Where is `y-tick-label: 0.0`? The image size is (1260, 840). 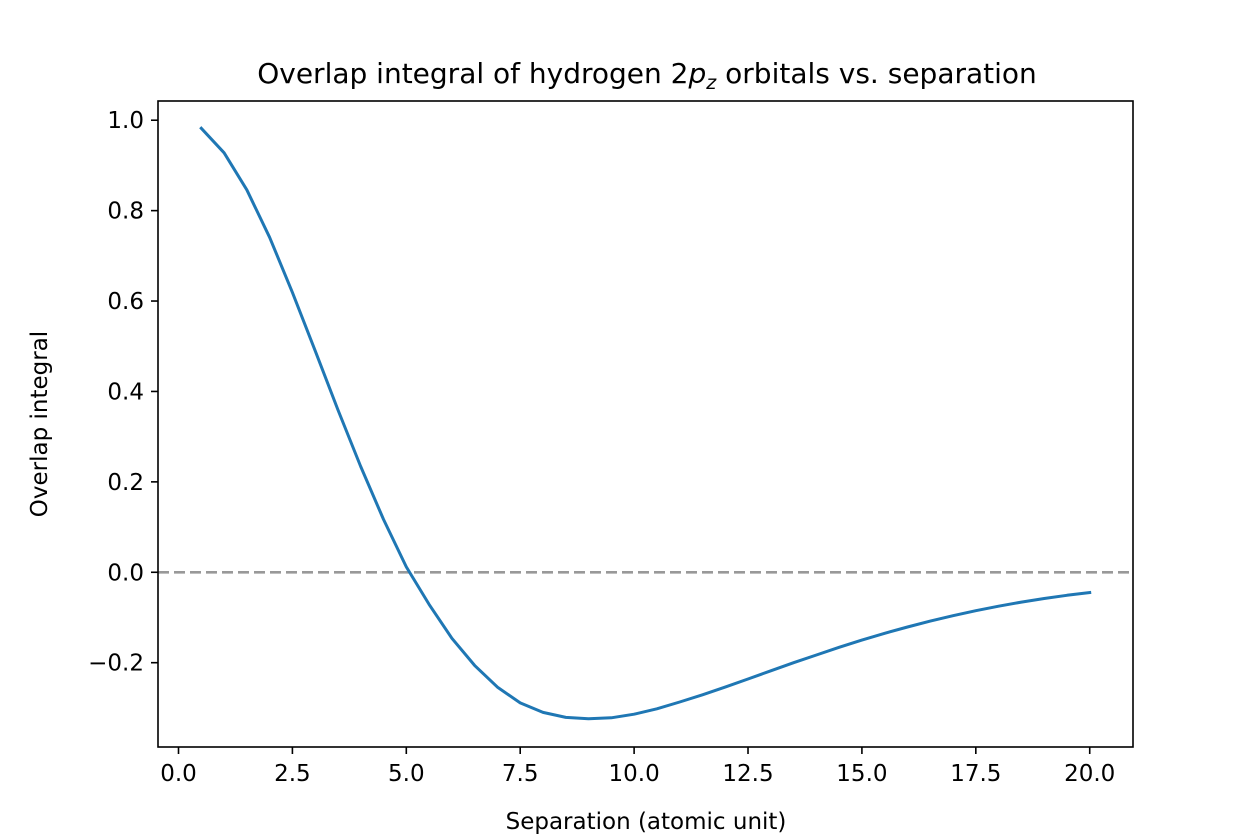
y-tick-label: 0.0 is located at coordinates (125, 573).